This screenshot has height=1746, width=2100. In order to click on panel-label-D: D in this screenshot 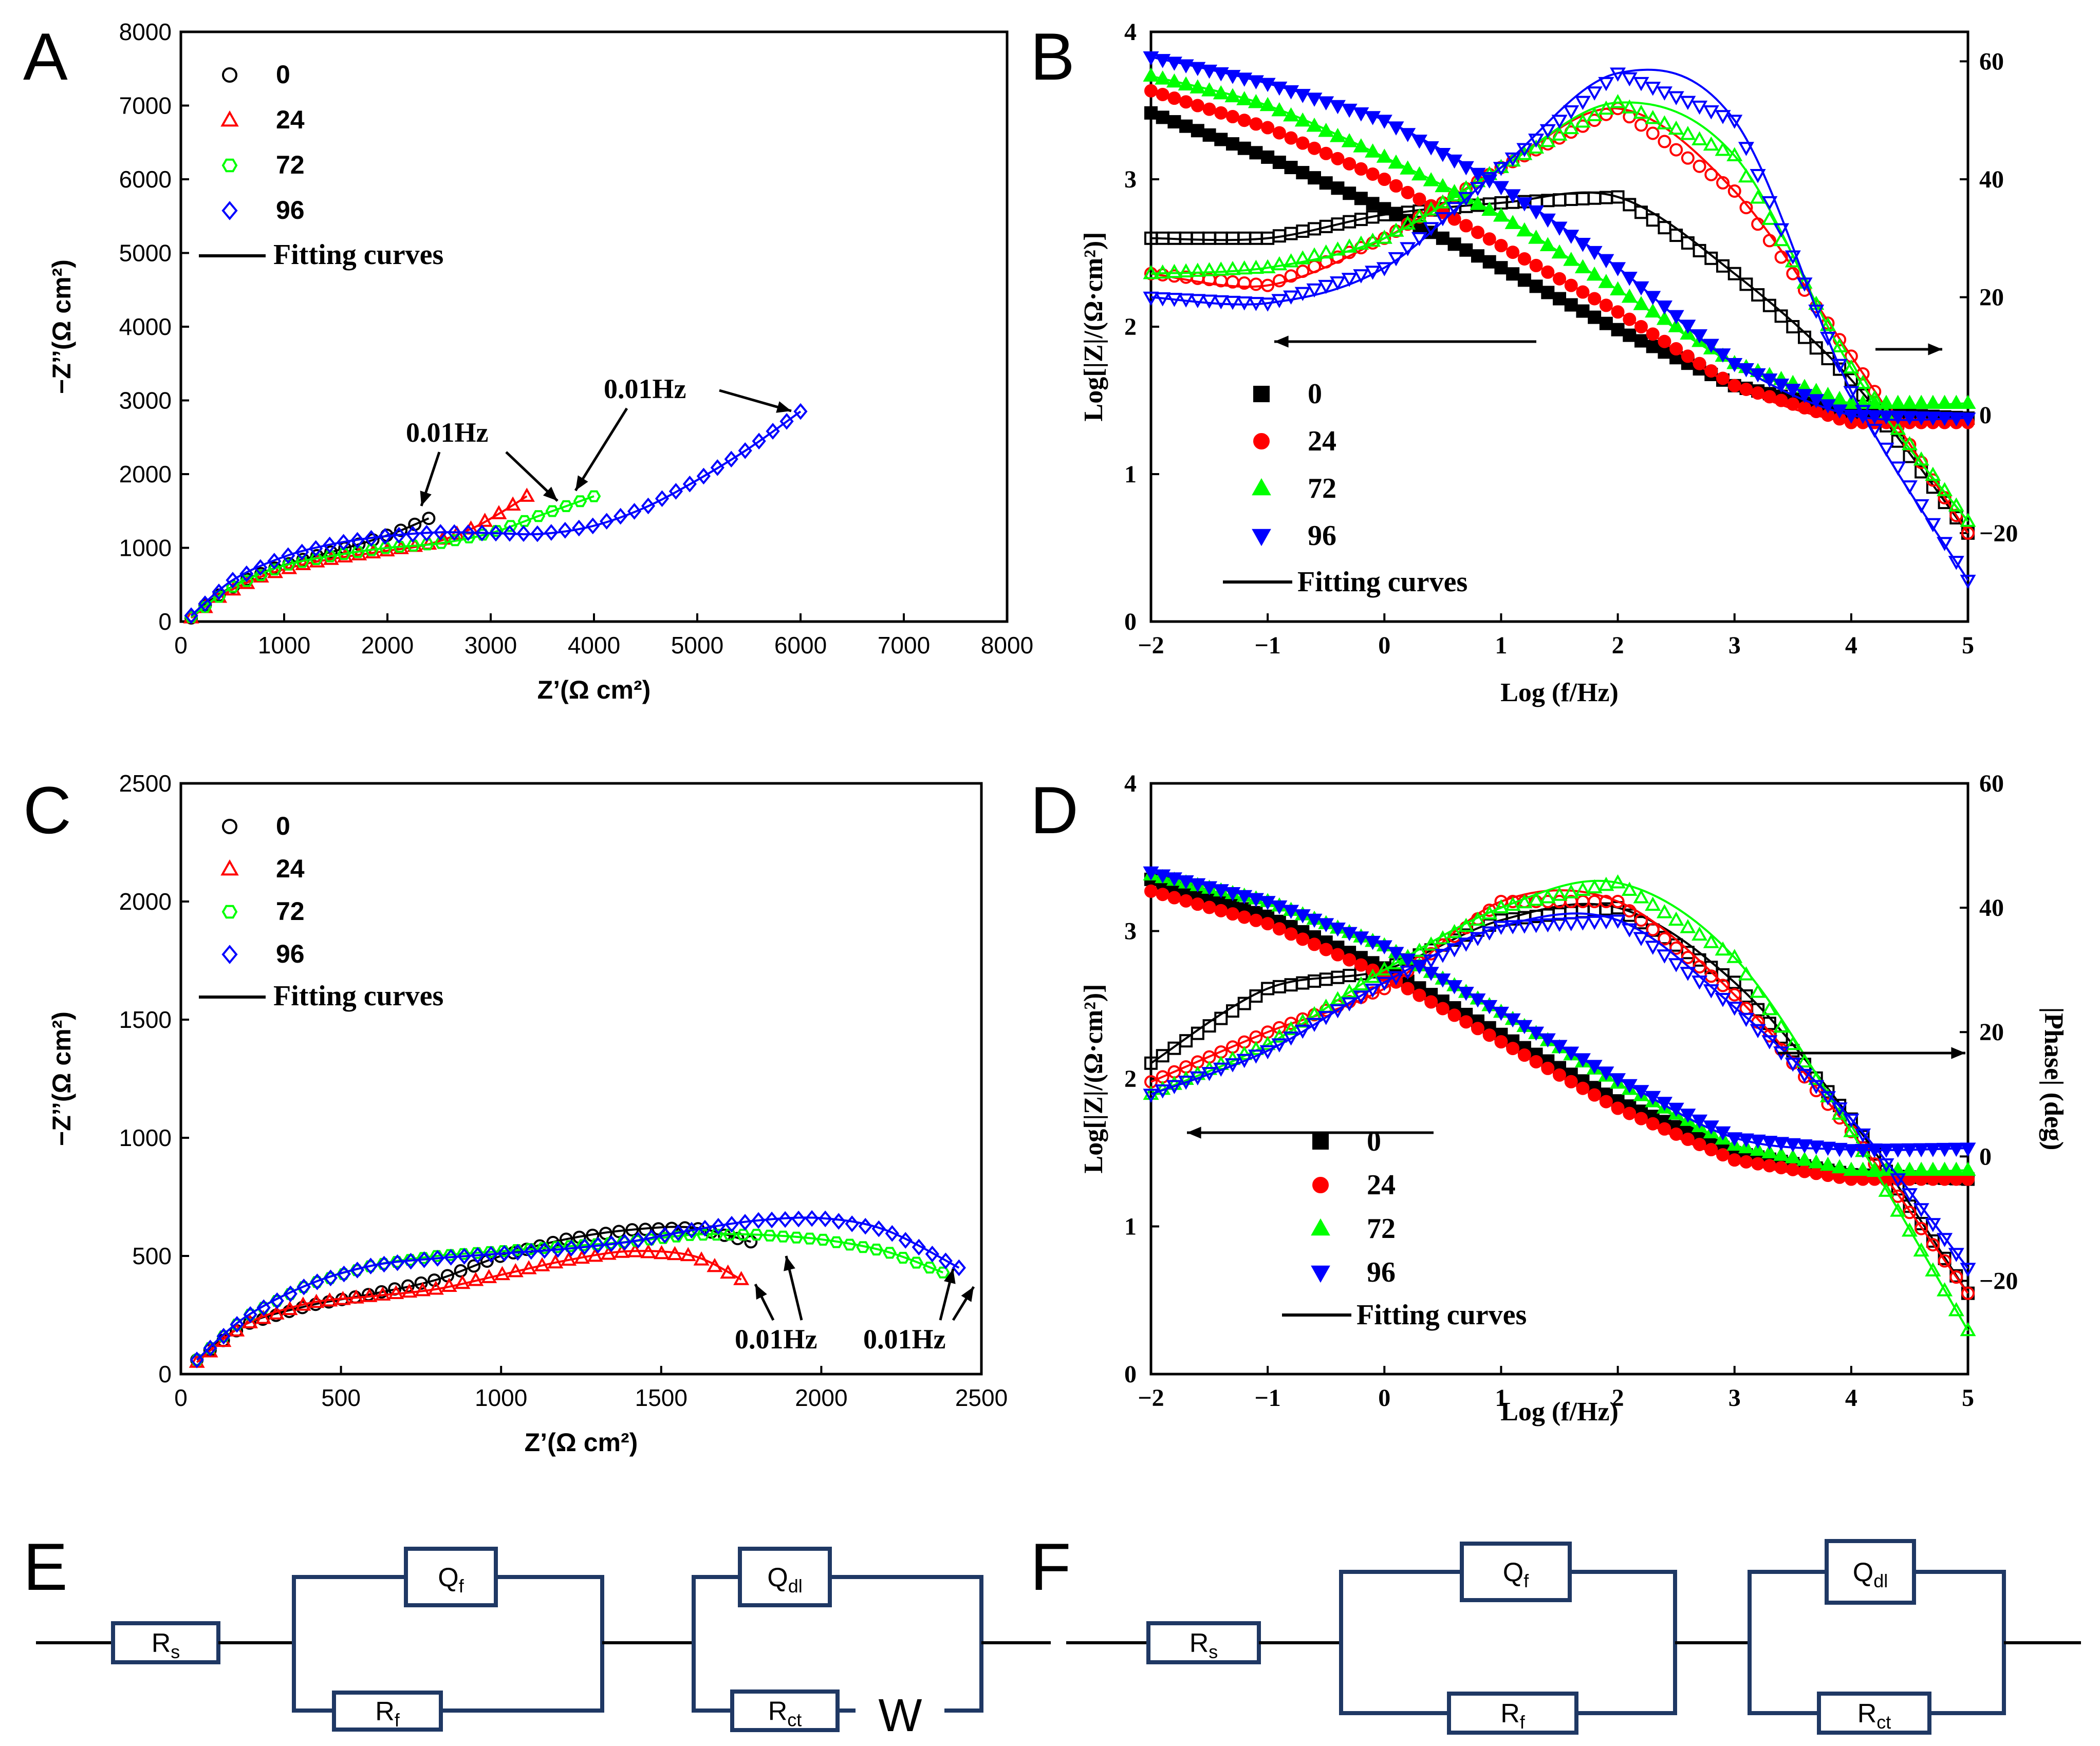, I will do `click(1054, 810)`.